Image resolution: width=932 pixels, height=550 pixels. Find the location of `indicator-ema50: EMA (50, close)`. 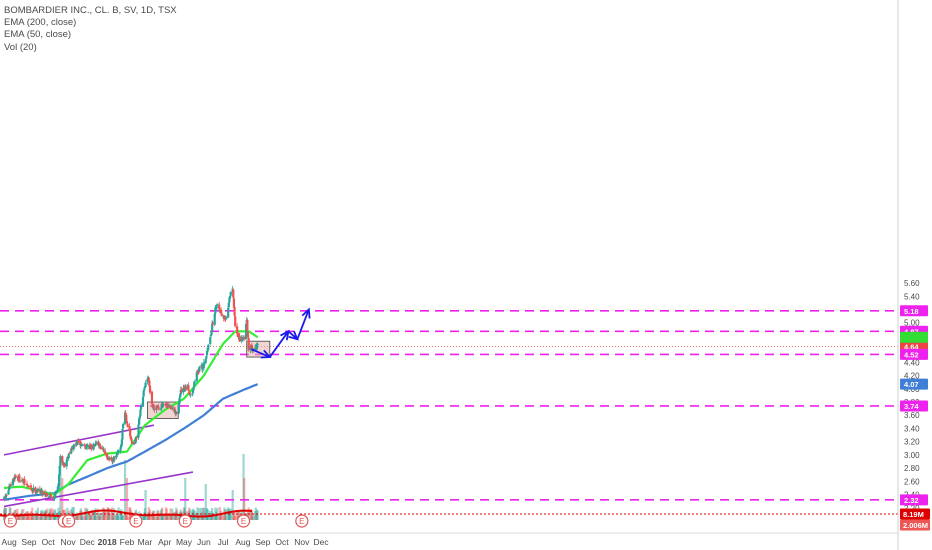

indicator-ema50: EMA (50, close) is located at coordinates (38, 35).